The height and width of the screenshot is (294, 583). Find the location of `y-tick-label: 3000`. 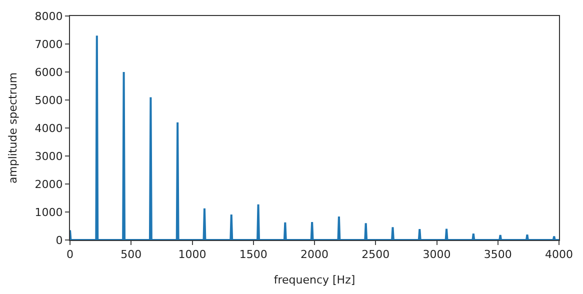

y-tick-label: 3000 is located at coordinates (48, 156).